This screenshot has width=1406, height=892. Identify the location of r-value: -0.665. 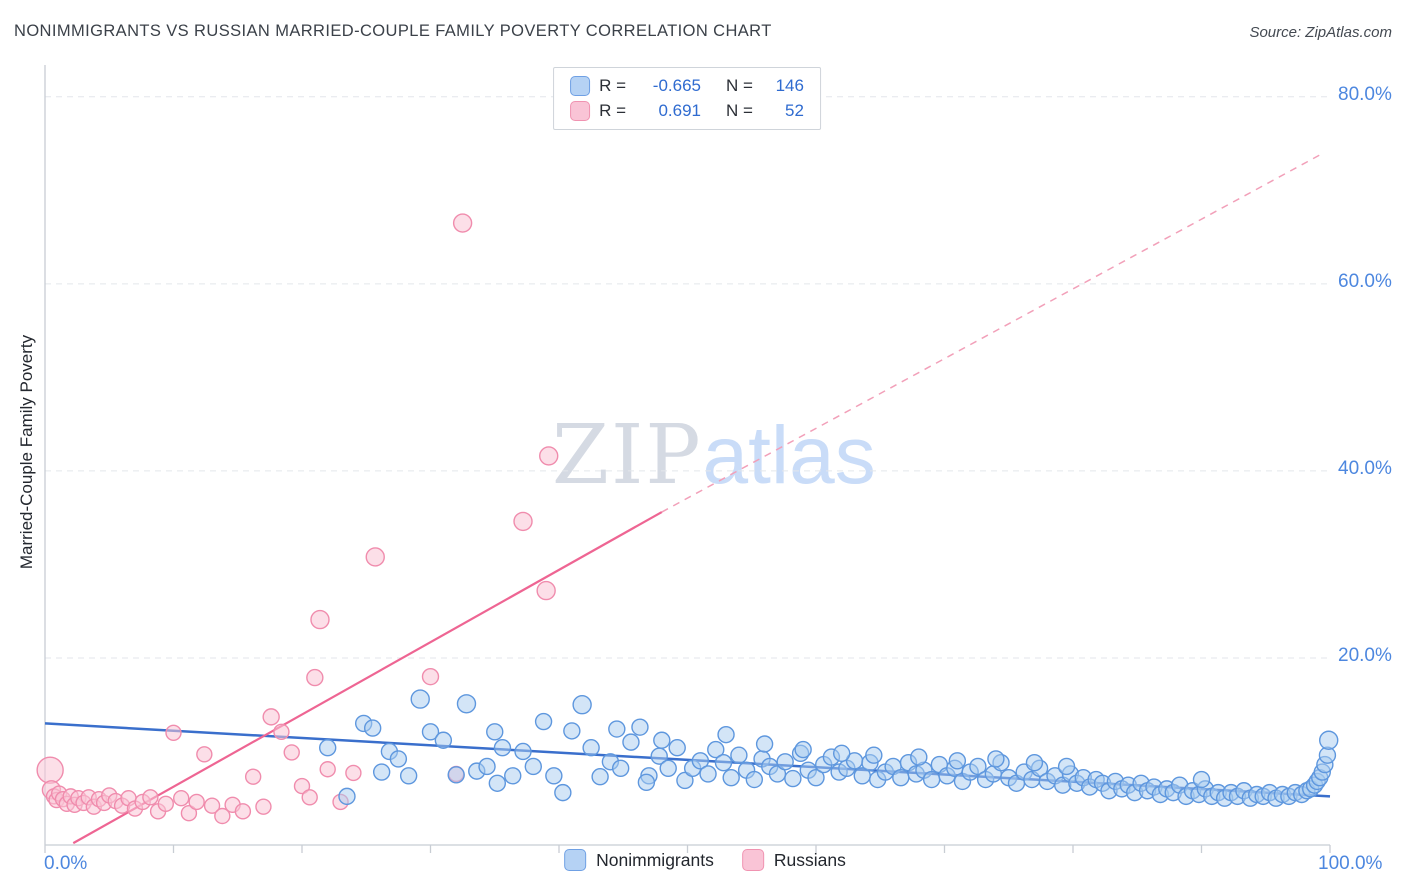
(676, 85).